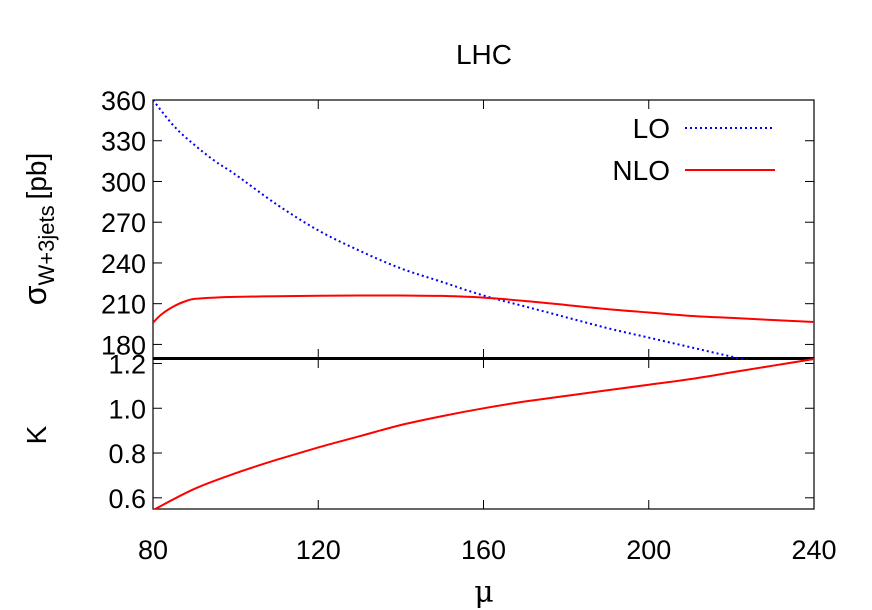 The image size is (872, 610). Describe the element at coordinates (153, 550) in the screenshot. I see `xtick-label: 80` at that location.